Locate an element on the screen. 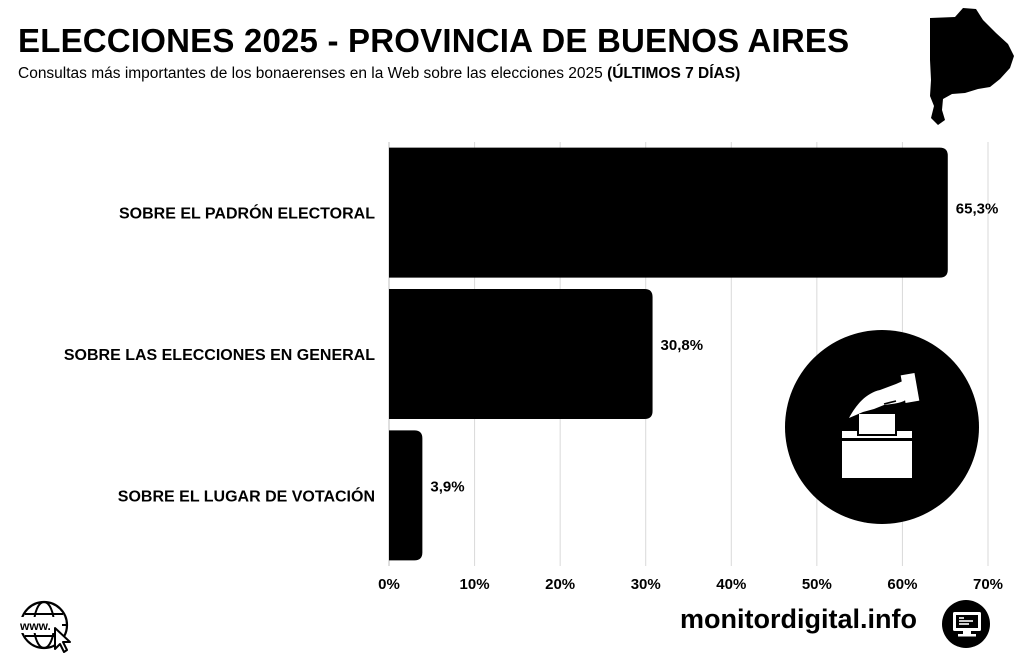 The height and width of the screenshot is (660, 1024). value-label: 3,9% is located at coordinates (447, 486).